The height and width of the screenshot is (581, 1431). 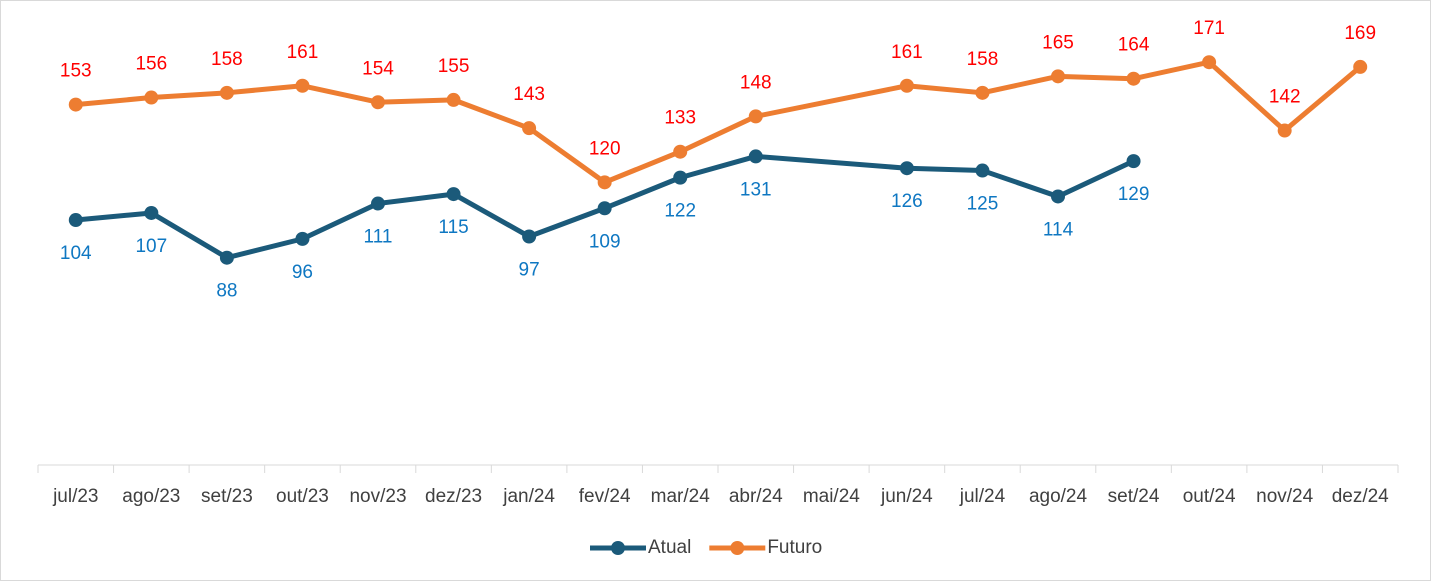 I want to click on data-label: 125, so click(x=983, y=204).